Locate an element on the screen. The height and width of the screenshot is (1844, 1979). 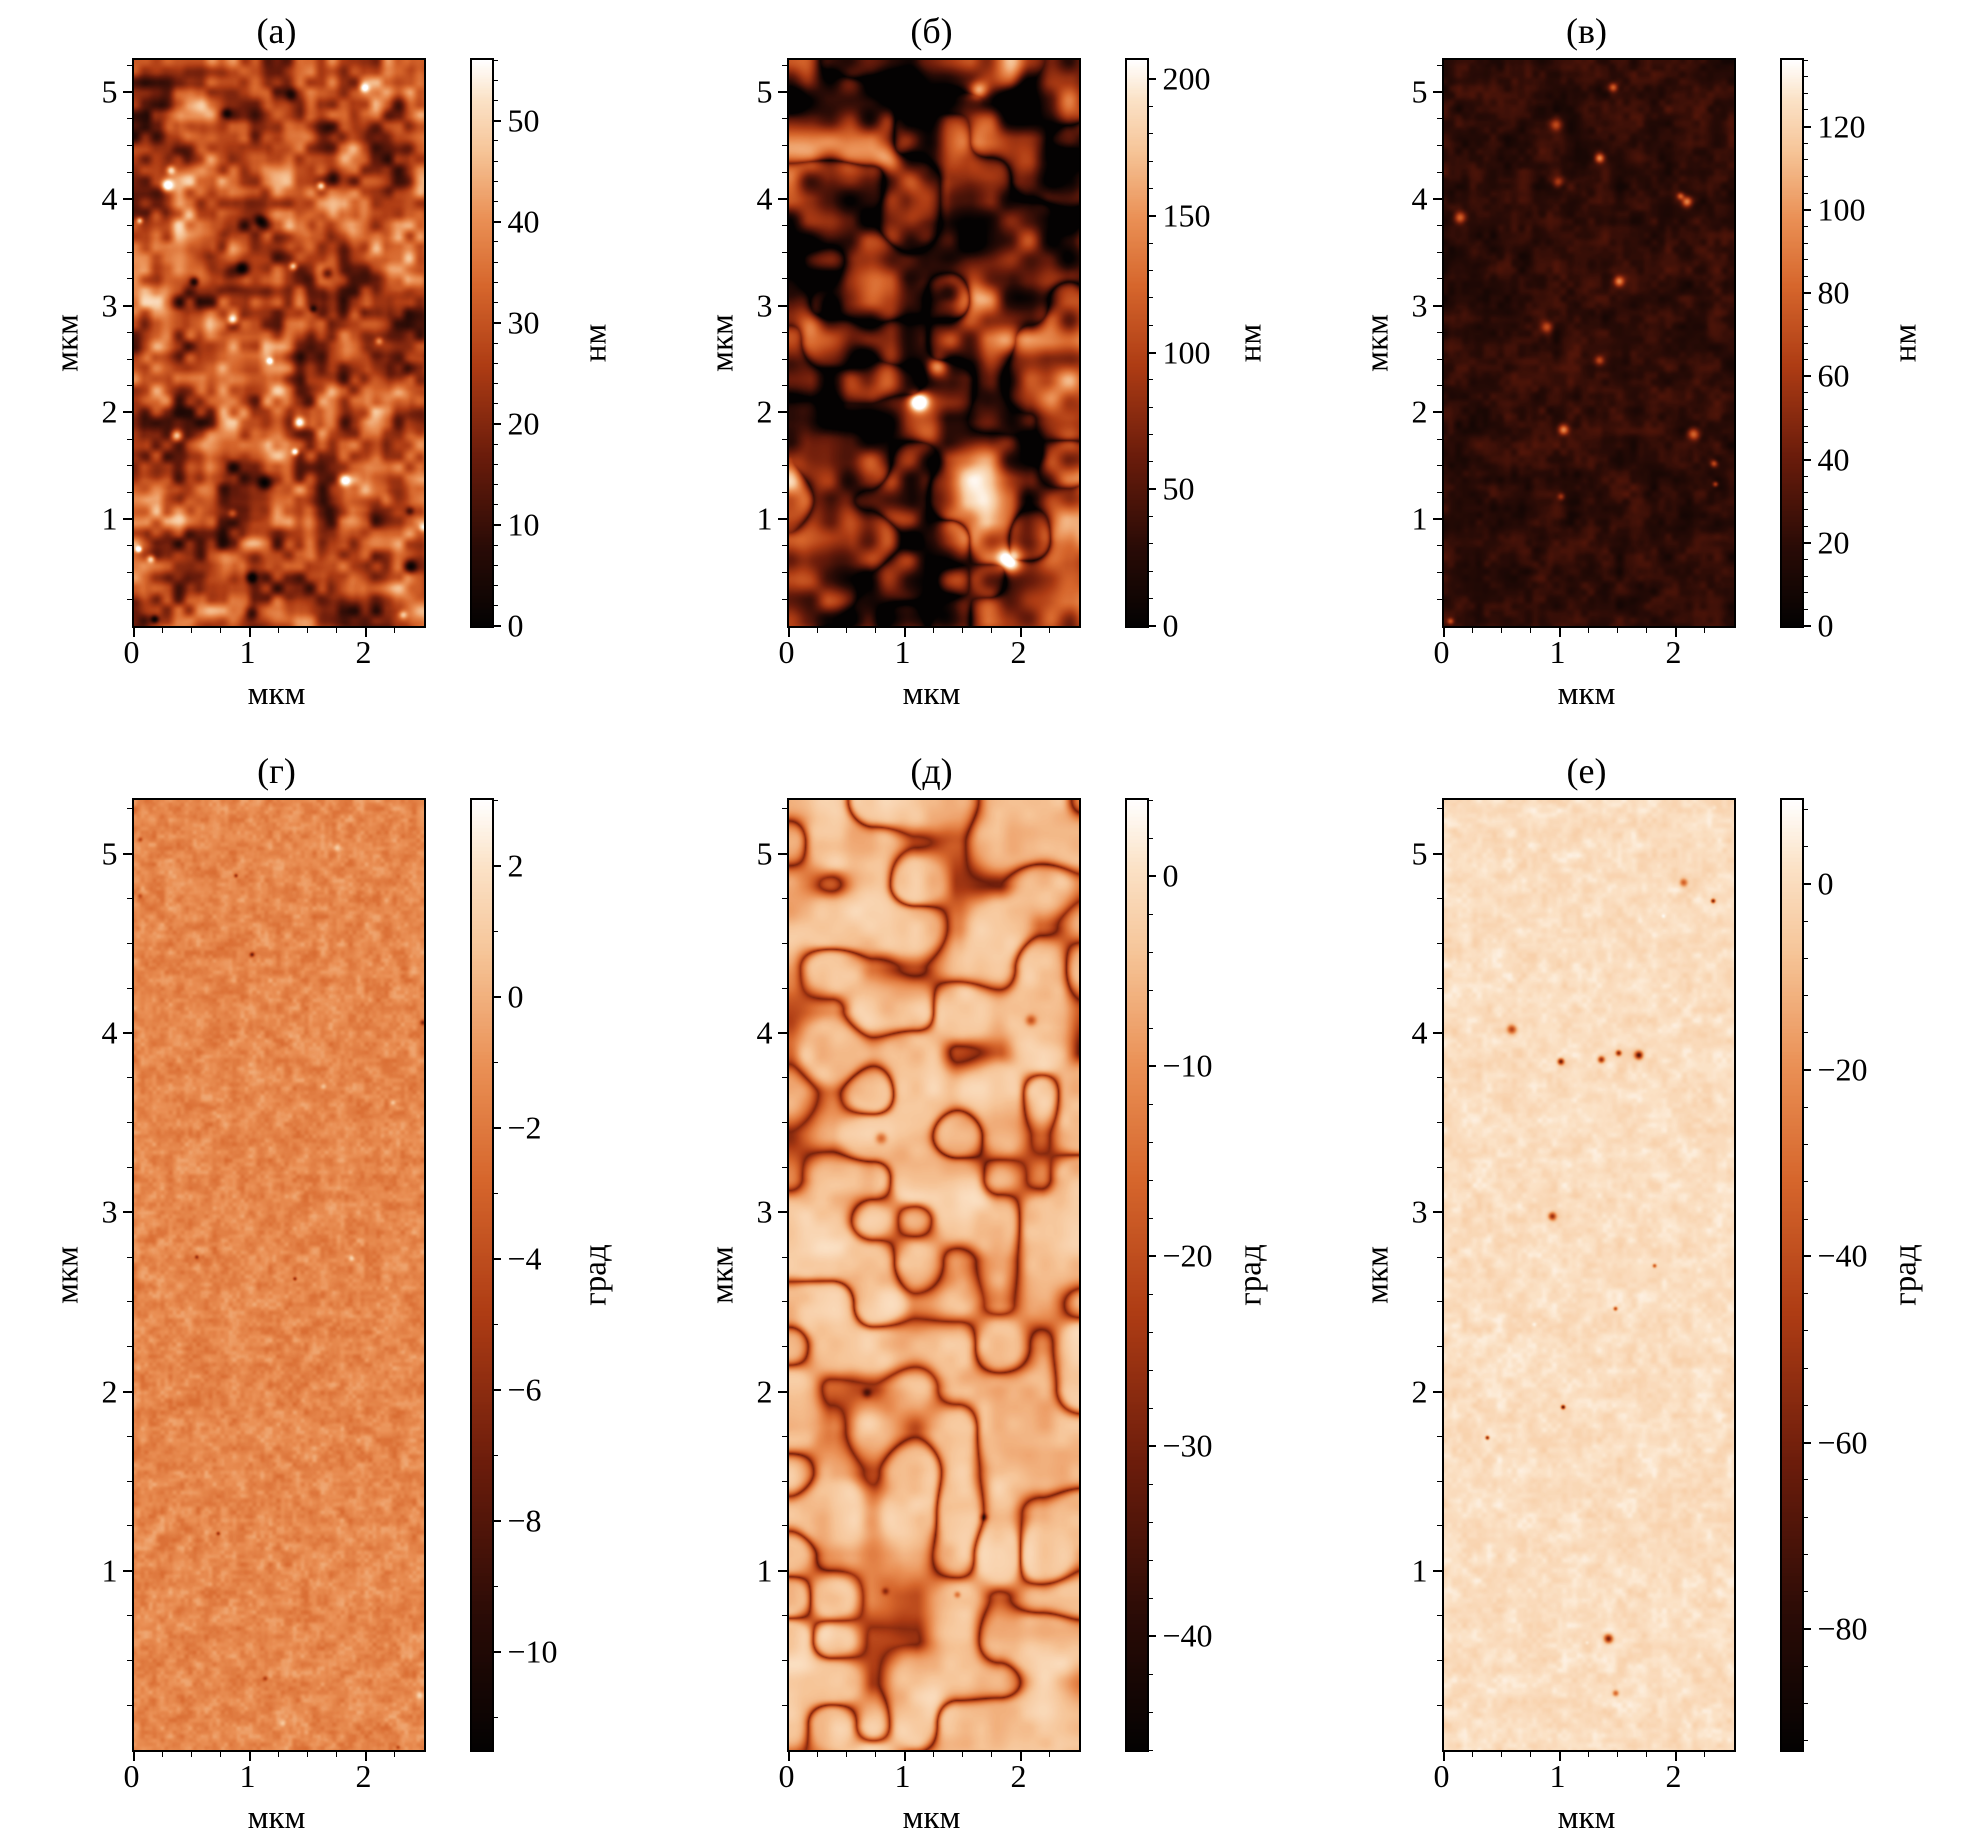
colorbar-tick-label: −80 is located at coordinates (1842, 1628).